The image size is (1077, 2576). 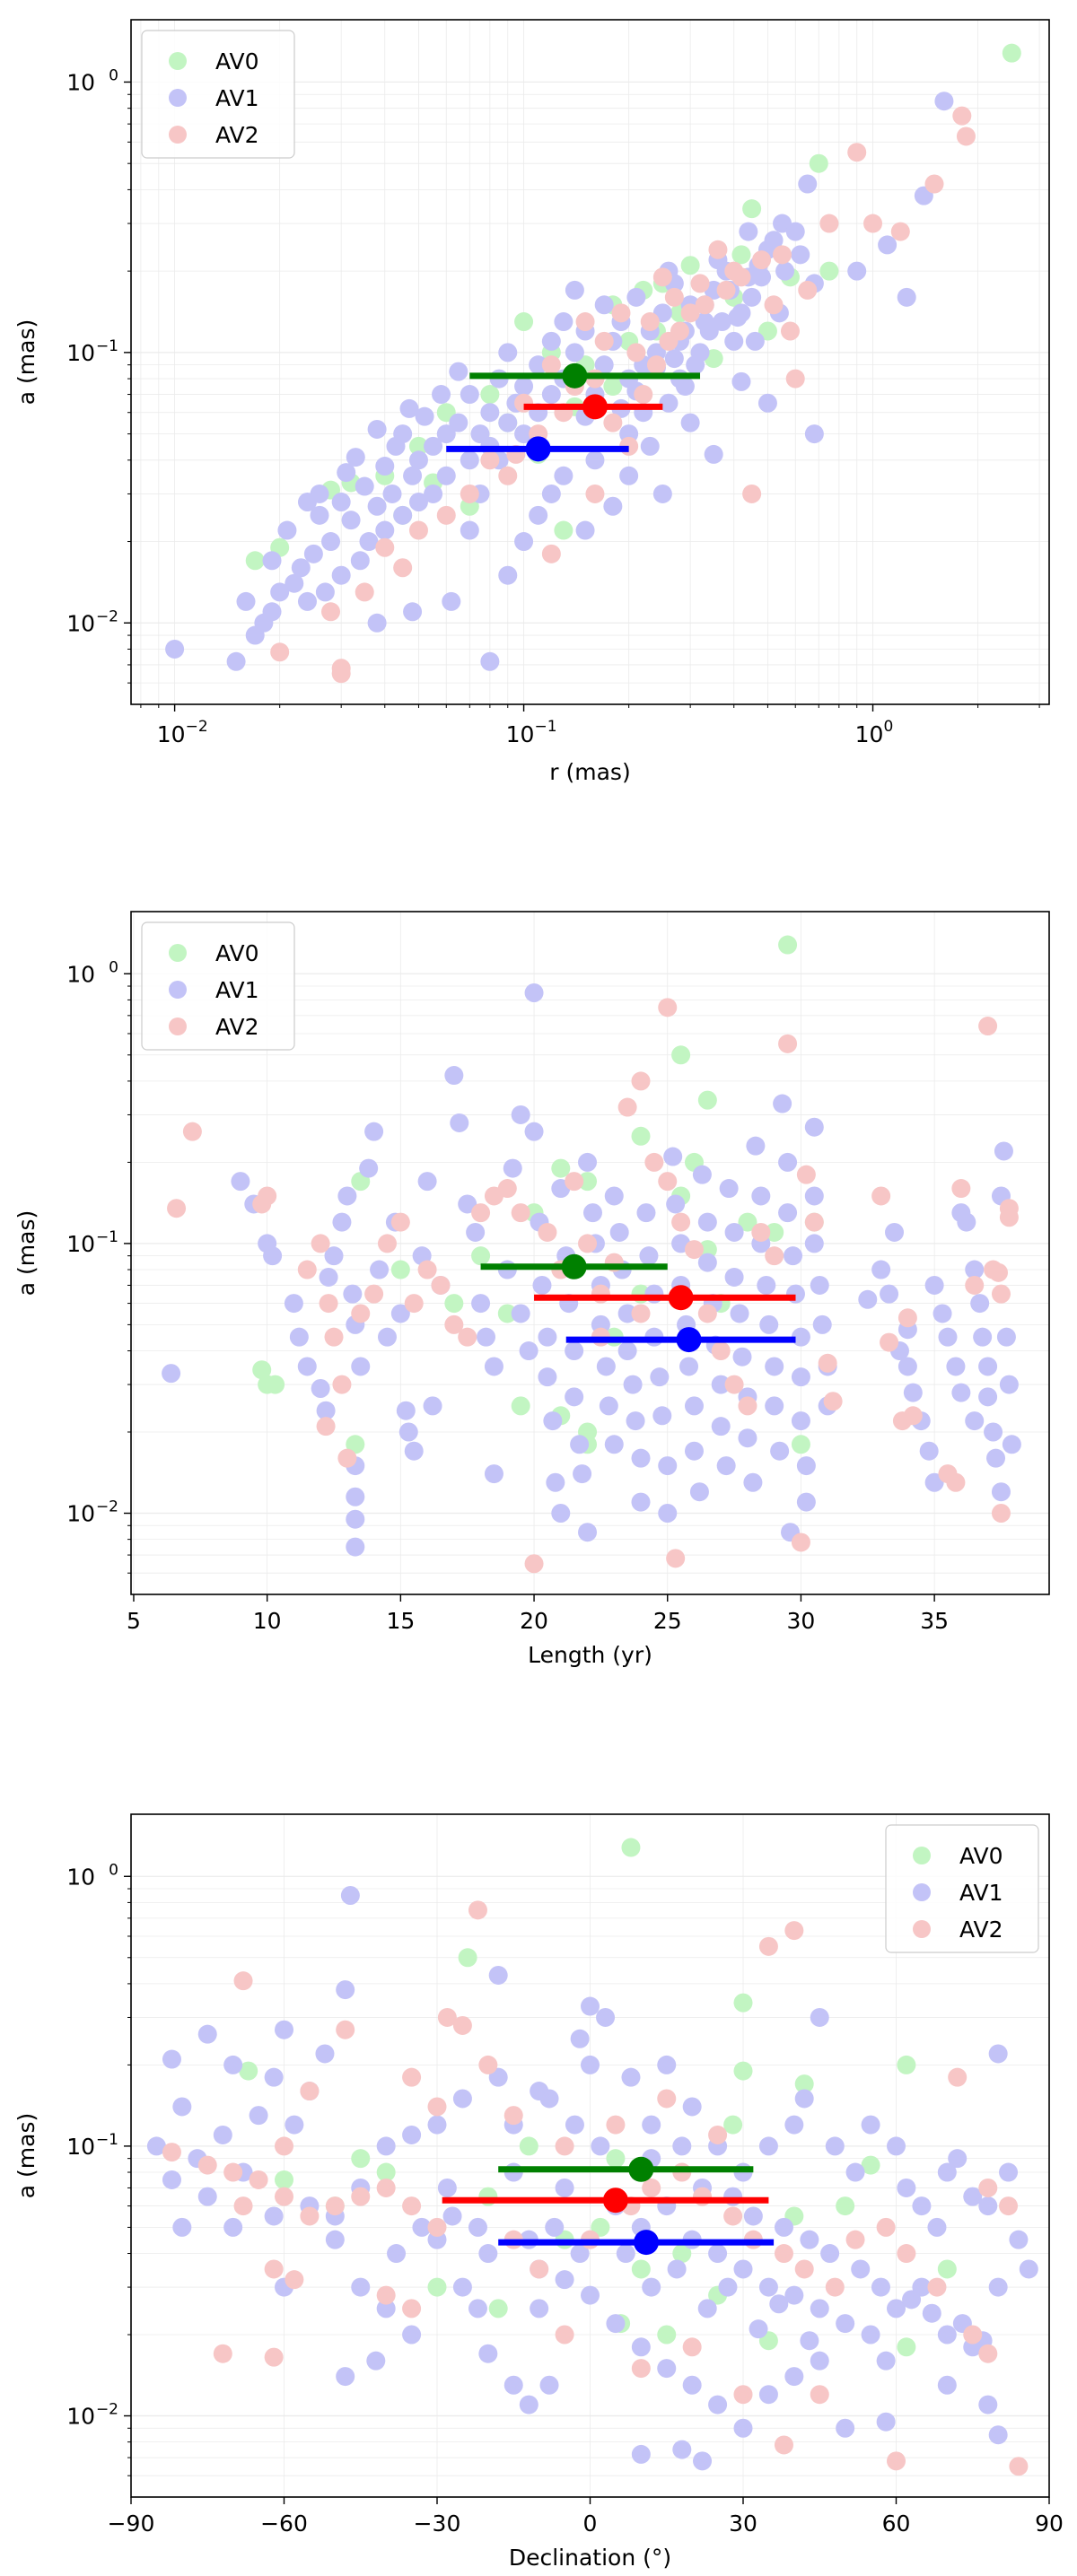 What do you see at coordinates (889, 727) in the screenshot?
I see `x-tick-exponent: 0` at bounding box center [889, 727].